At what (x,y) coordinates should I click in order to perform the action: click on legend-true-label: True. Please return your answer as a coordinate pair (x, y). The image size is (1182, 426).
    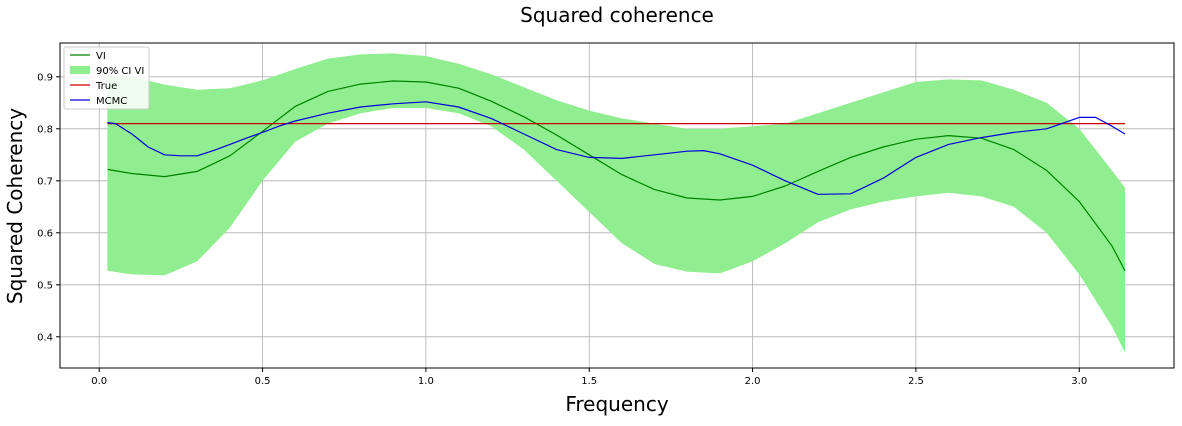
    Looking at the image, I should click on (106, 86).